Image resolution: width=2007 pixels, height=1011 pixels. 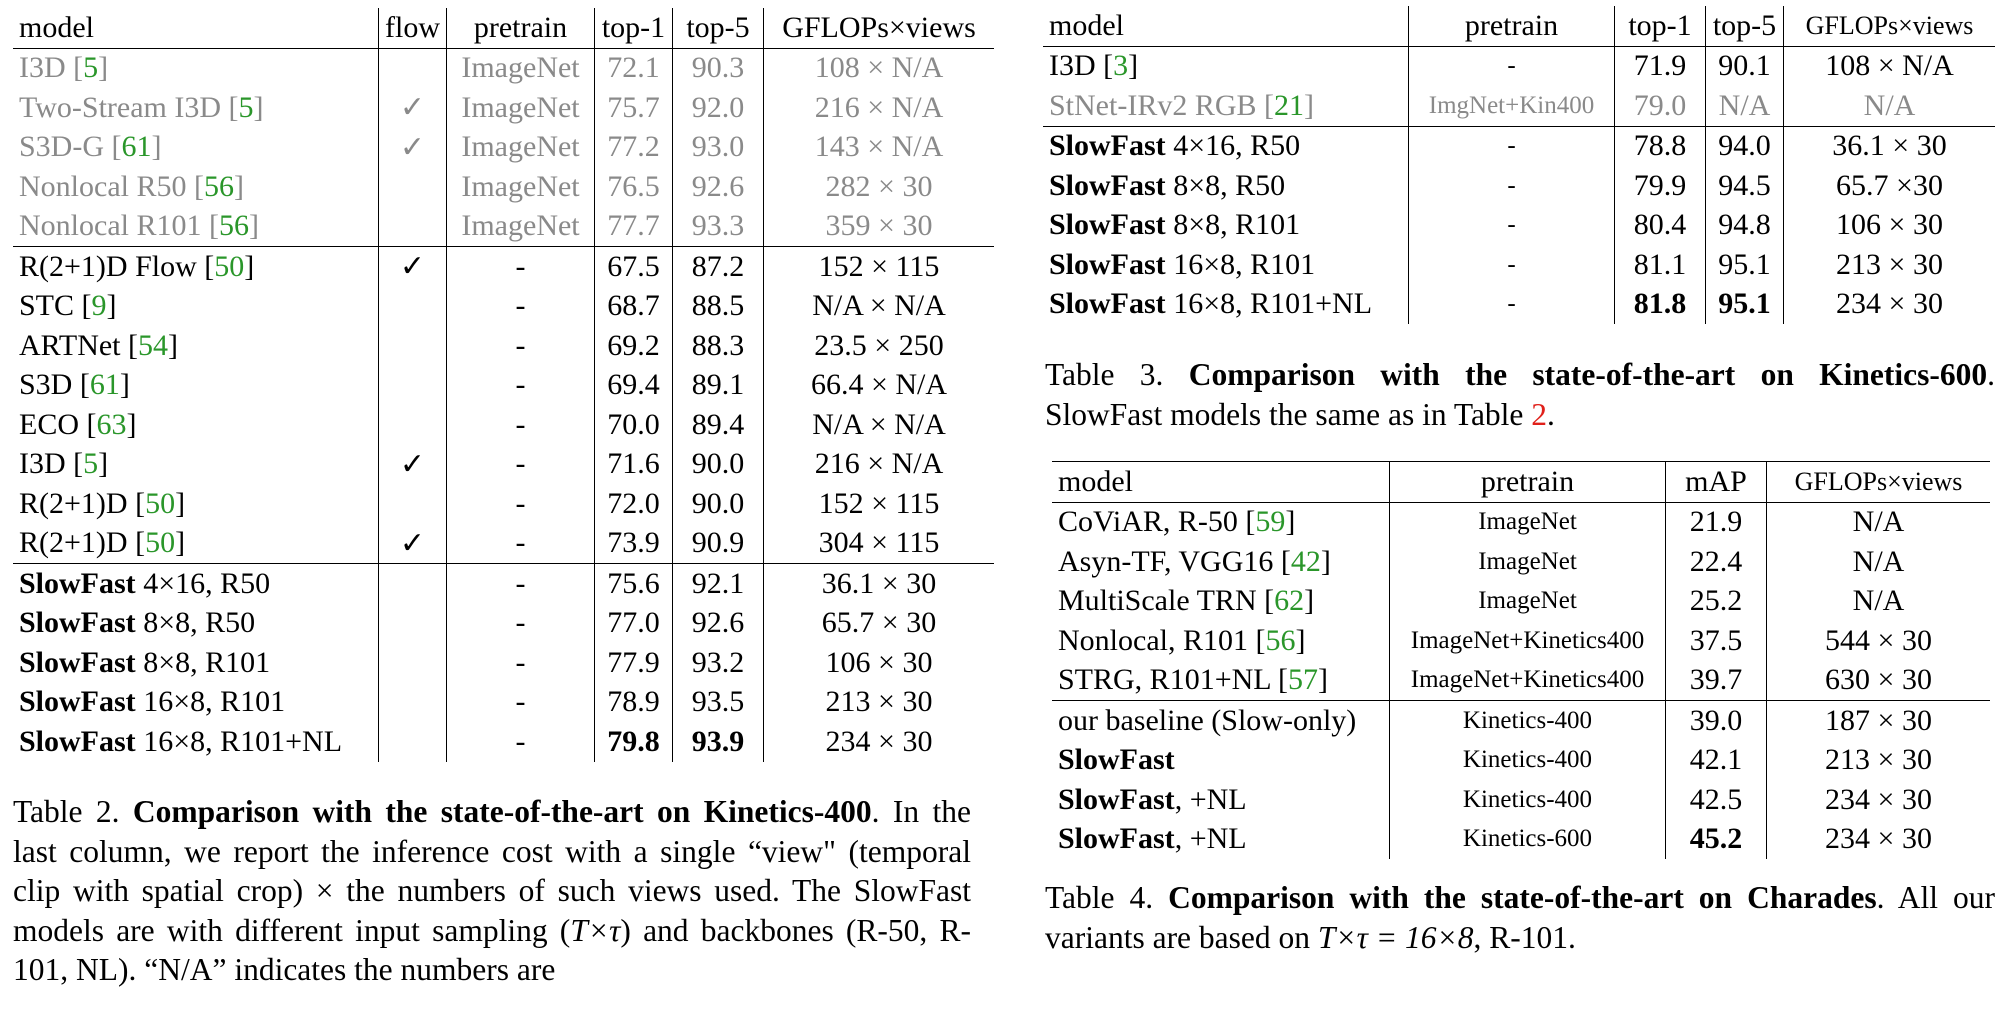 I want to click on table-cell: ImageNet, so click(x=1527, y=562).